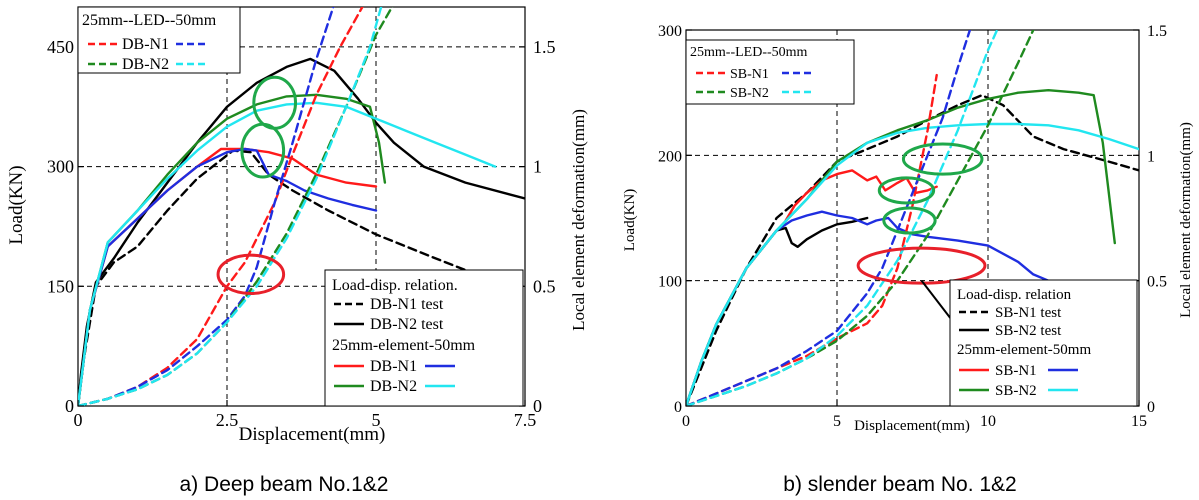 This screenshot has width=1199, height=500. What do you see at coordinates (749, 52) in the screenshot?
I see `legend-top-title-b: 25mm--LED--50mm` at bounding box center [749, 52].